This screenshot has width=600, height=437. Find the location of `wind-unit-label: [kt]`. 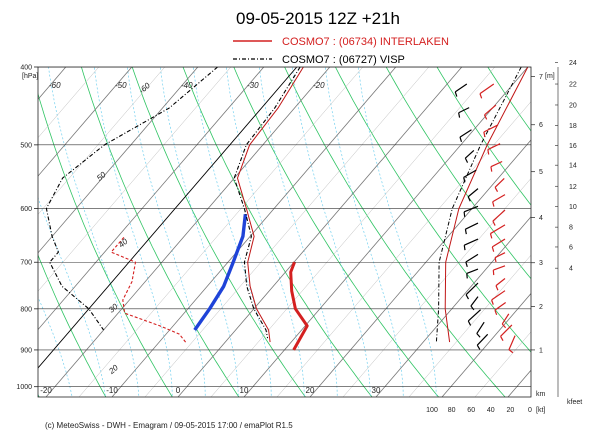

wind-unit-label: [kt] is located at coordinates (540, 410).